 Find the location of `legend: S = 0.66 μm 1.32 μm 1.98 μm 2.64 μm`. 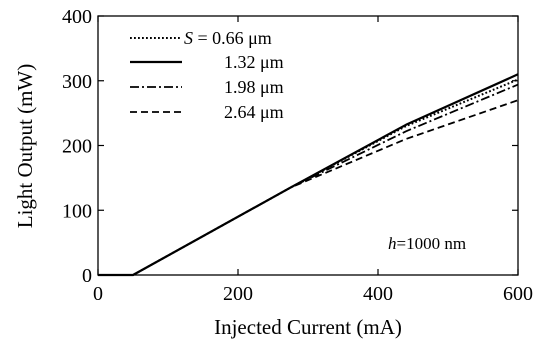

legend: S = 0.66 μm 1.32 μm 1.98 μm 2.64 μm is located at coordinates (207, 75).